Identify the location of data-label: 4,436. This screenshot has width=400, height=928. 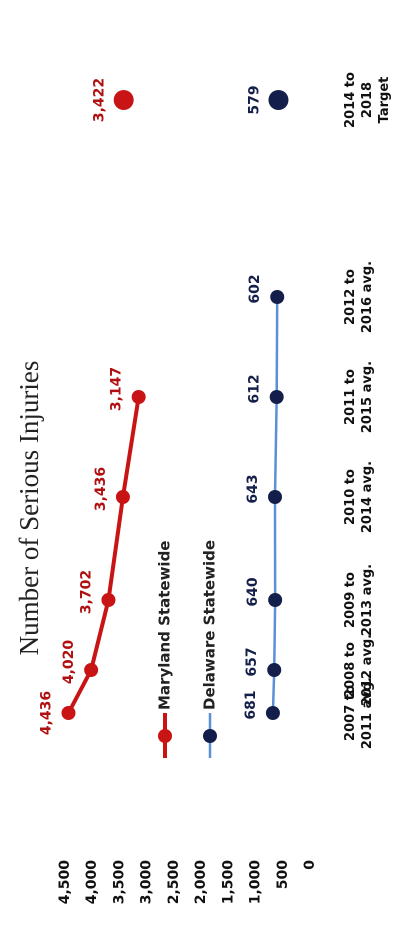
(46, 713).